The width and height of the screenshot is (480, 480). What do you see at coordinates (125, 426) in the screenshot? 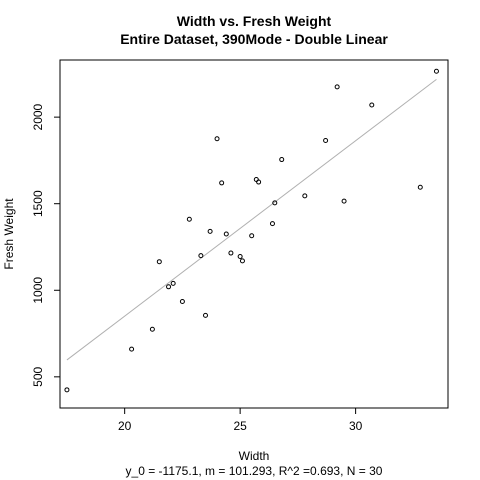
I see `x-tick-label: 20` at bounding box center [125, 426].